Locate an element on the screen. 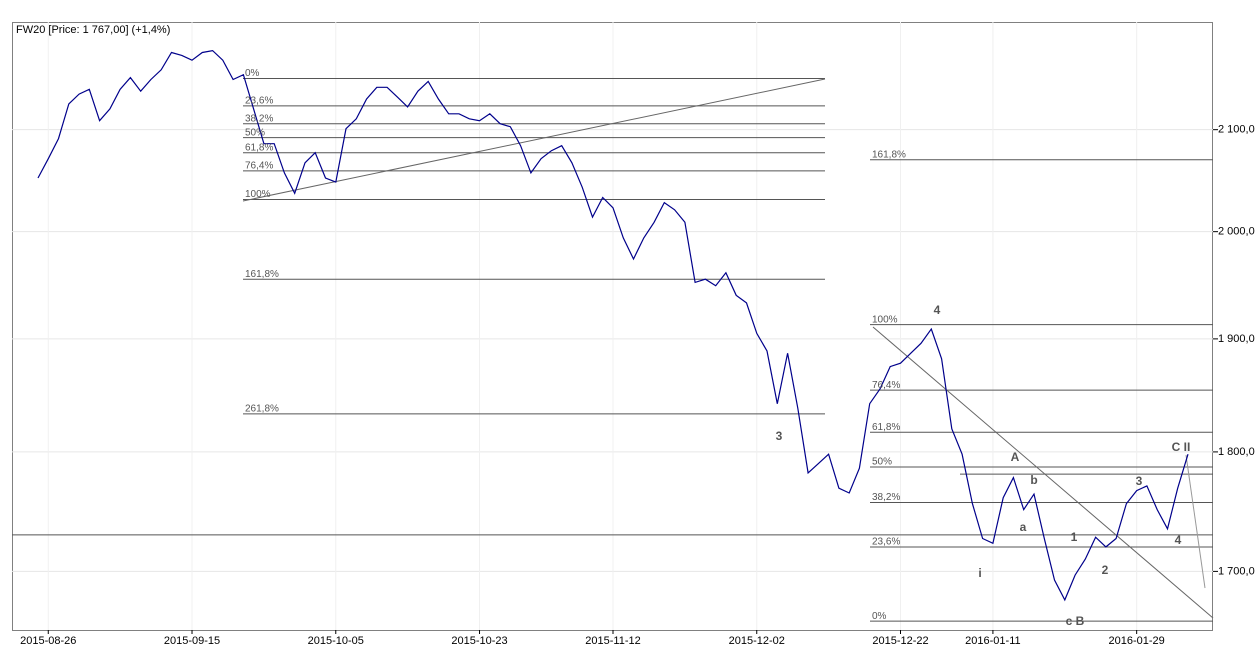 This screenshot has height=661, width=1260. wave-label: i is located at coordinates (979, 573).